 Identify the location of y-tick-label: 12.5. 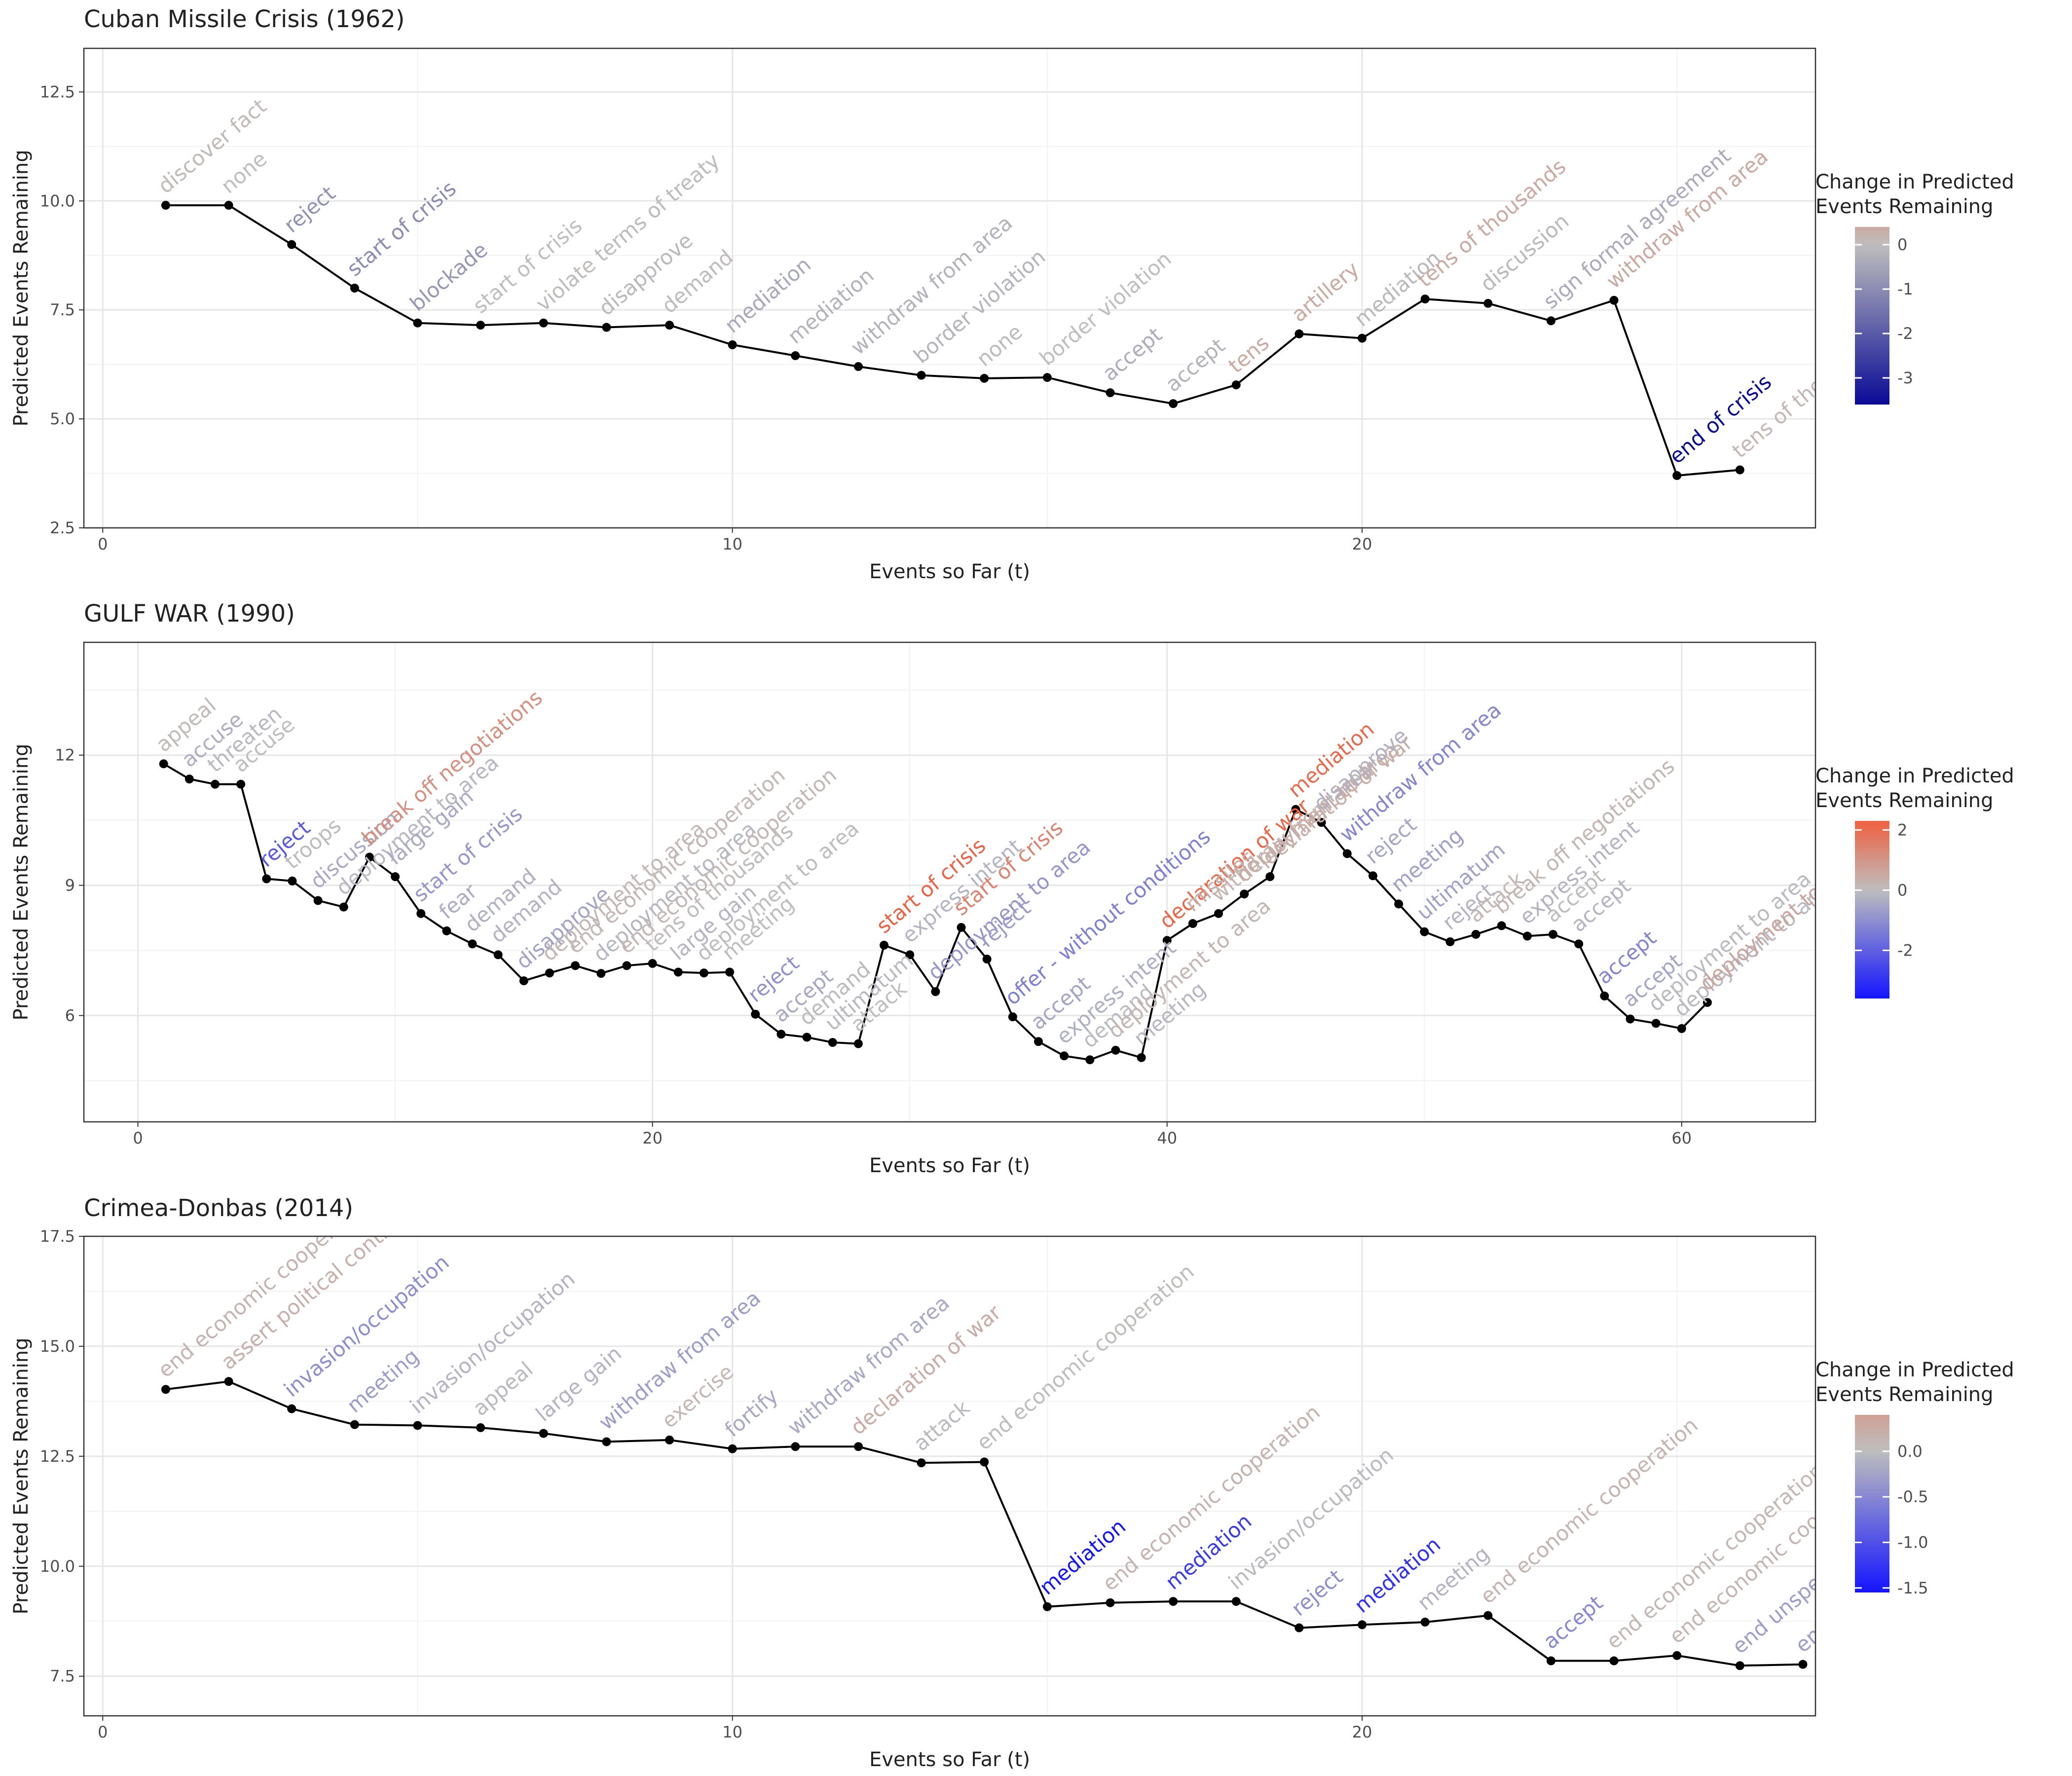
(58, 92).